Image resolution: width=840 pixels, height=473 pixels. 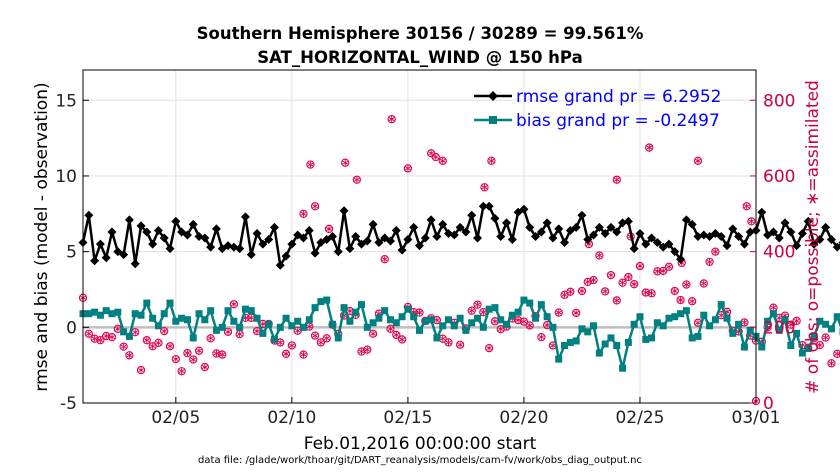 I want to click on y-tick-label-left: 15, so click(x=66, y=101).